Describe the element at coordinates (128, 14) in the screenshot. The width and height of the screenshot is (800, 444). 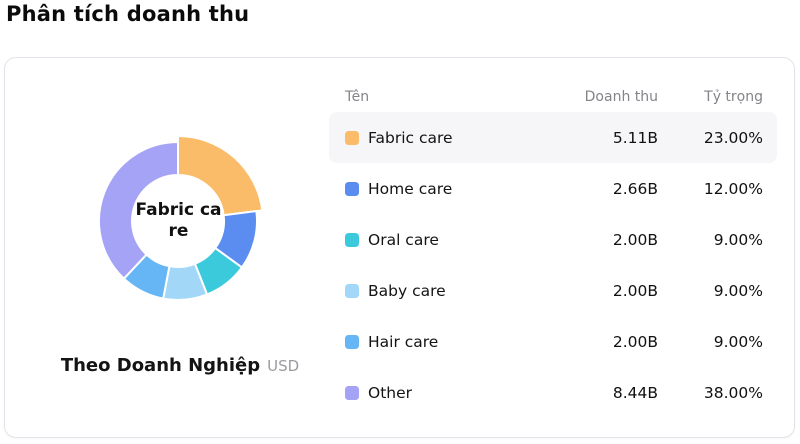
I see `page-title: Phân tích doanh thu` at that location.